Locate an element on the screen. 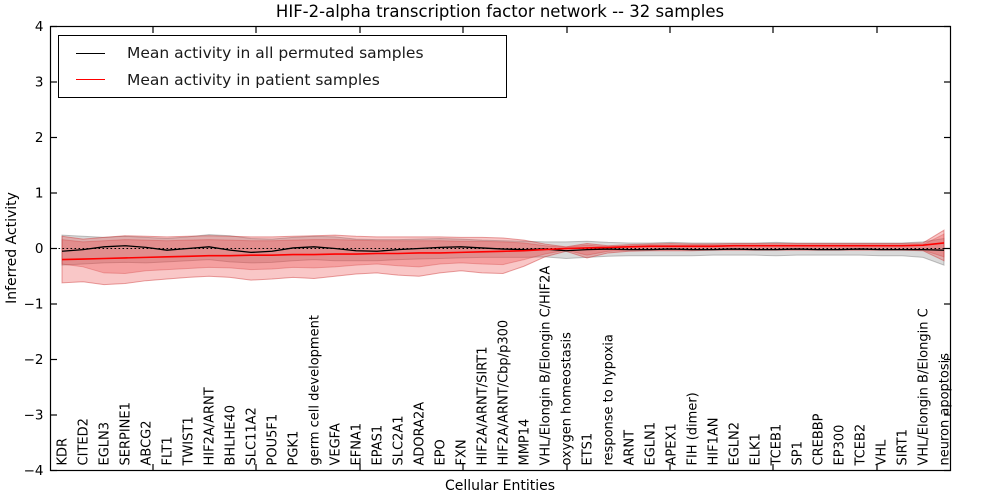 This screenshot has width=1000, height=500. x-category-label: response to hypoxia is located at coordinates (609, 399).